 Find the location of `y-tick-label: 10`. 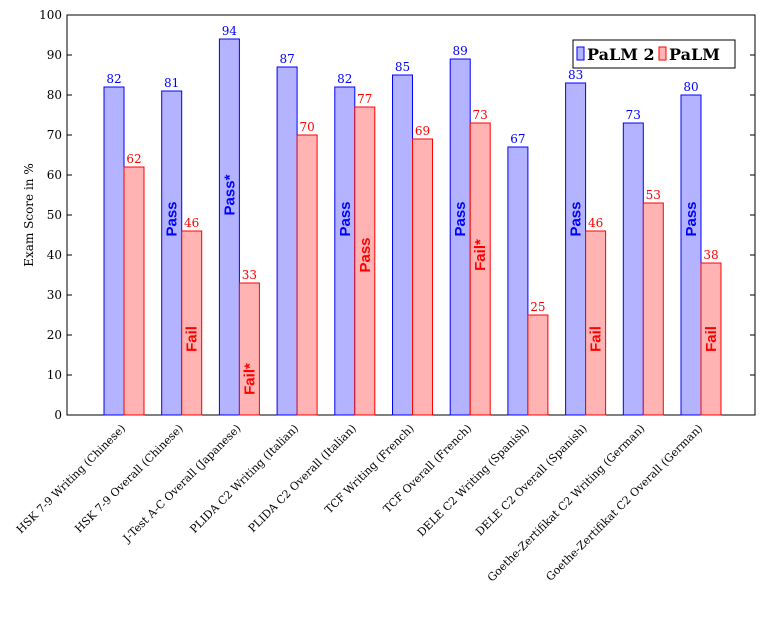

y-tick-label: 10 is located at coordinates (54, 375).